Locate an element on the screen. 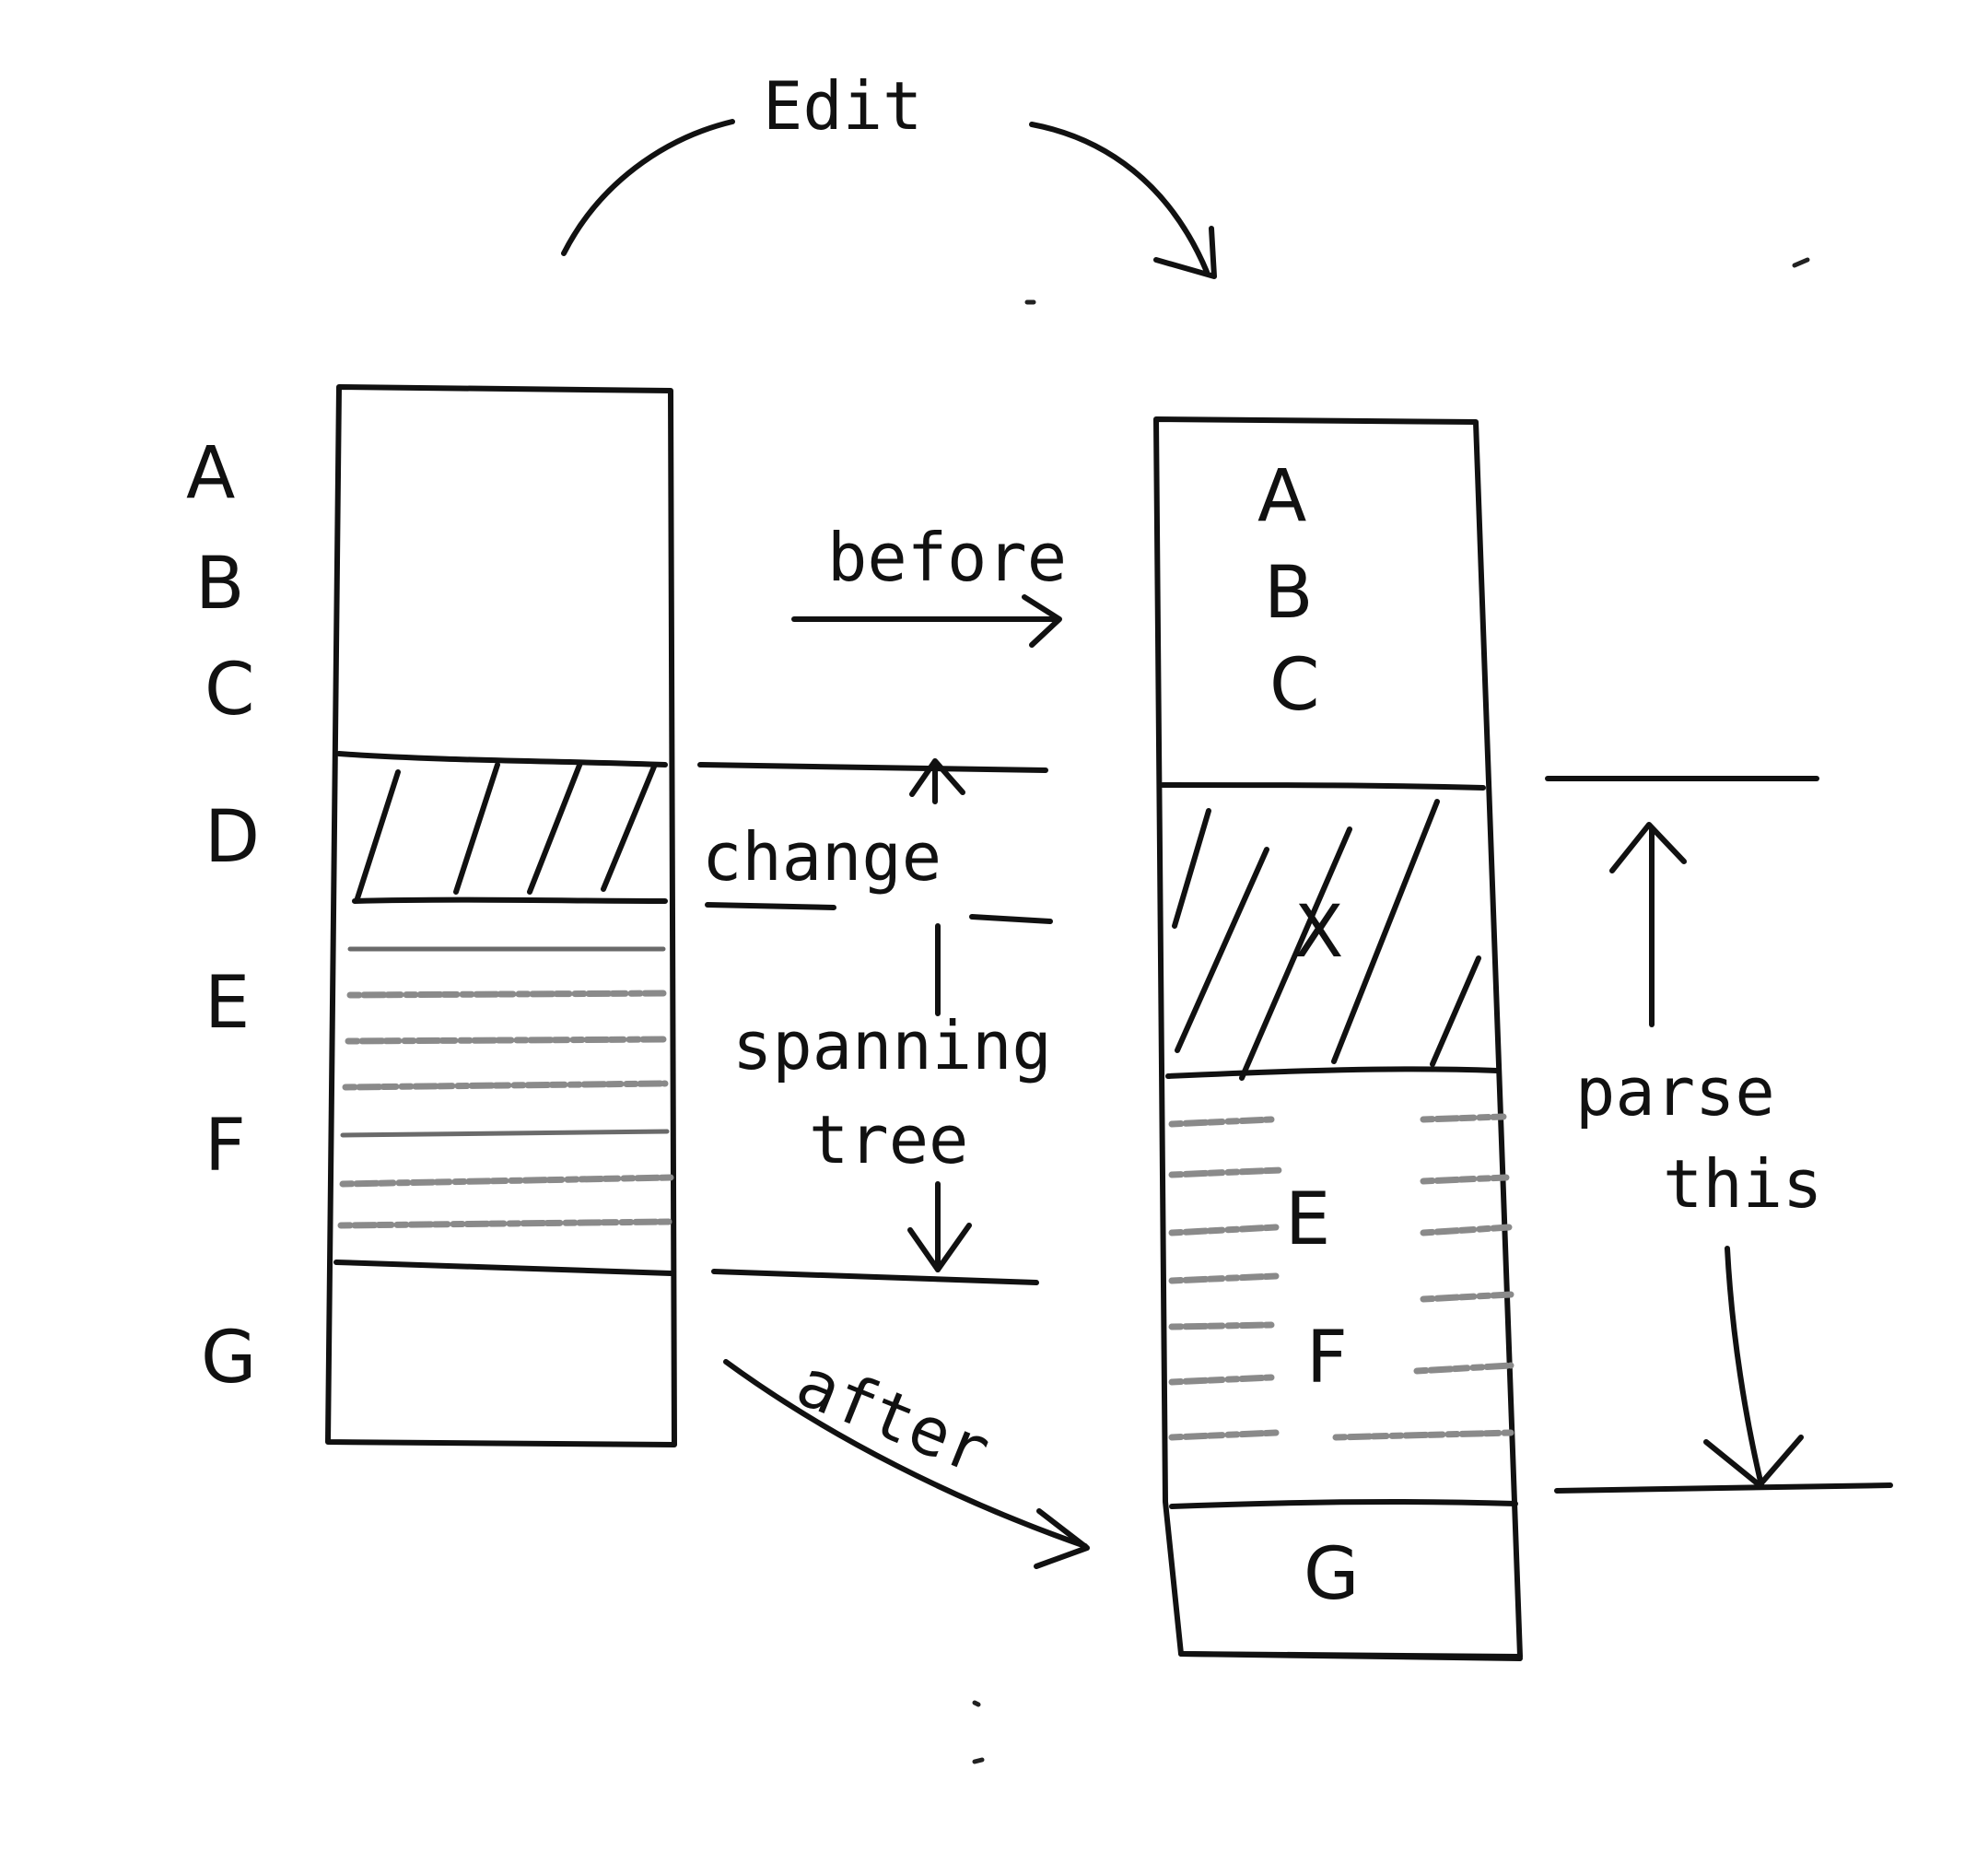  left-column is located at coordinates (501, 915).